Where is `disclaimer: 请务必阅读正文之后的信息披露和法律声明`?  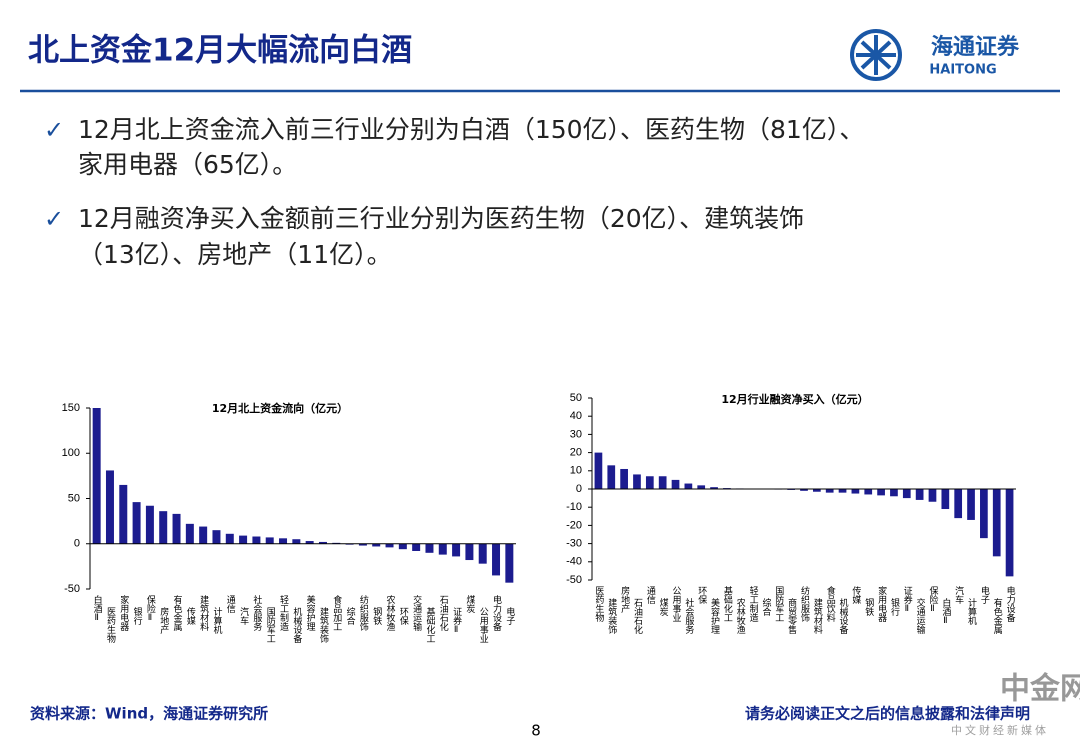
disclaimer: 请务必阅读正文之后的信息披露和法律声明 is located at coordinates (887, 714).